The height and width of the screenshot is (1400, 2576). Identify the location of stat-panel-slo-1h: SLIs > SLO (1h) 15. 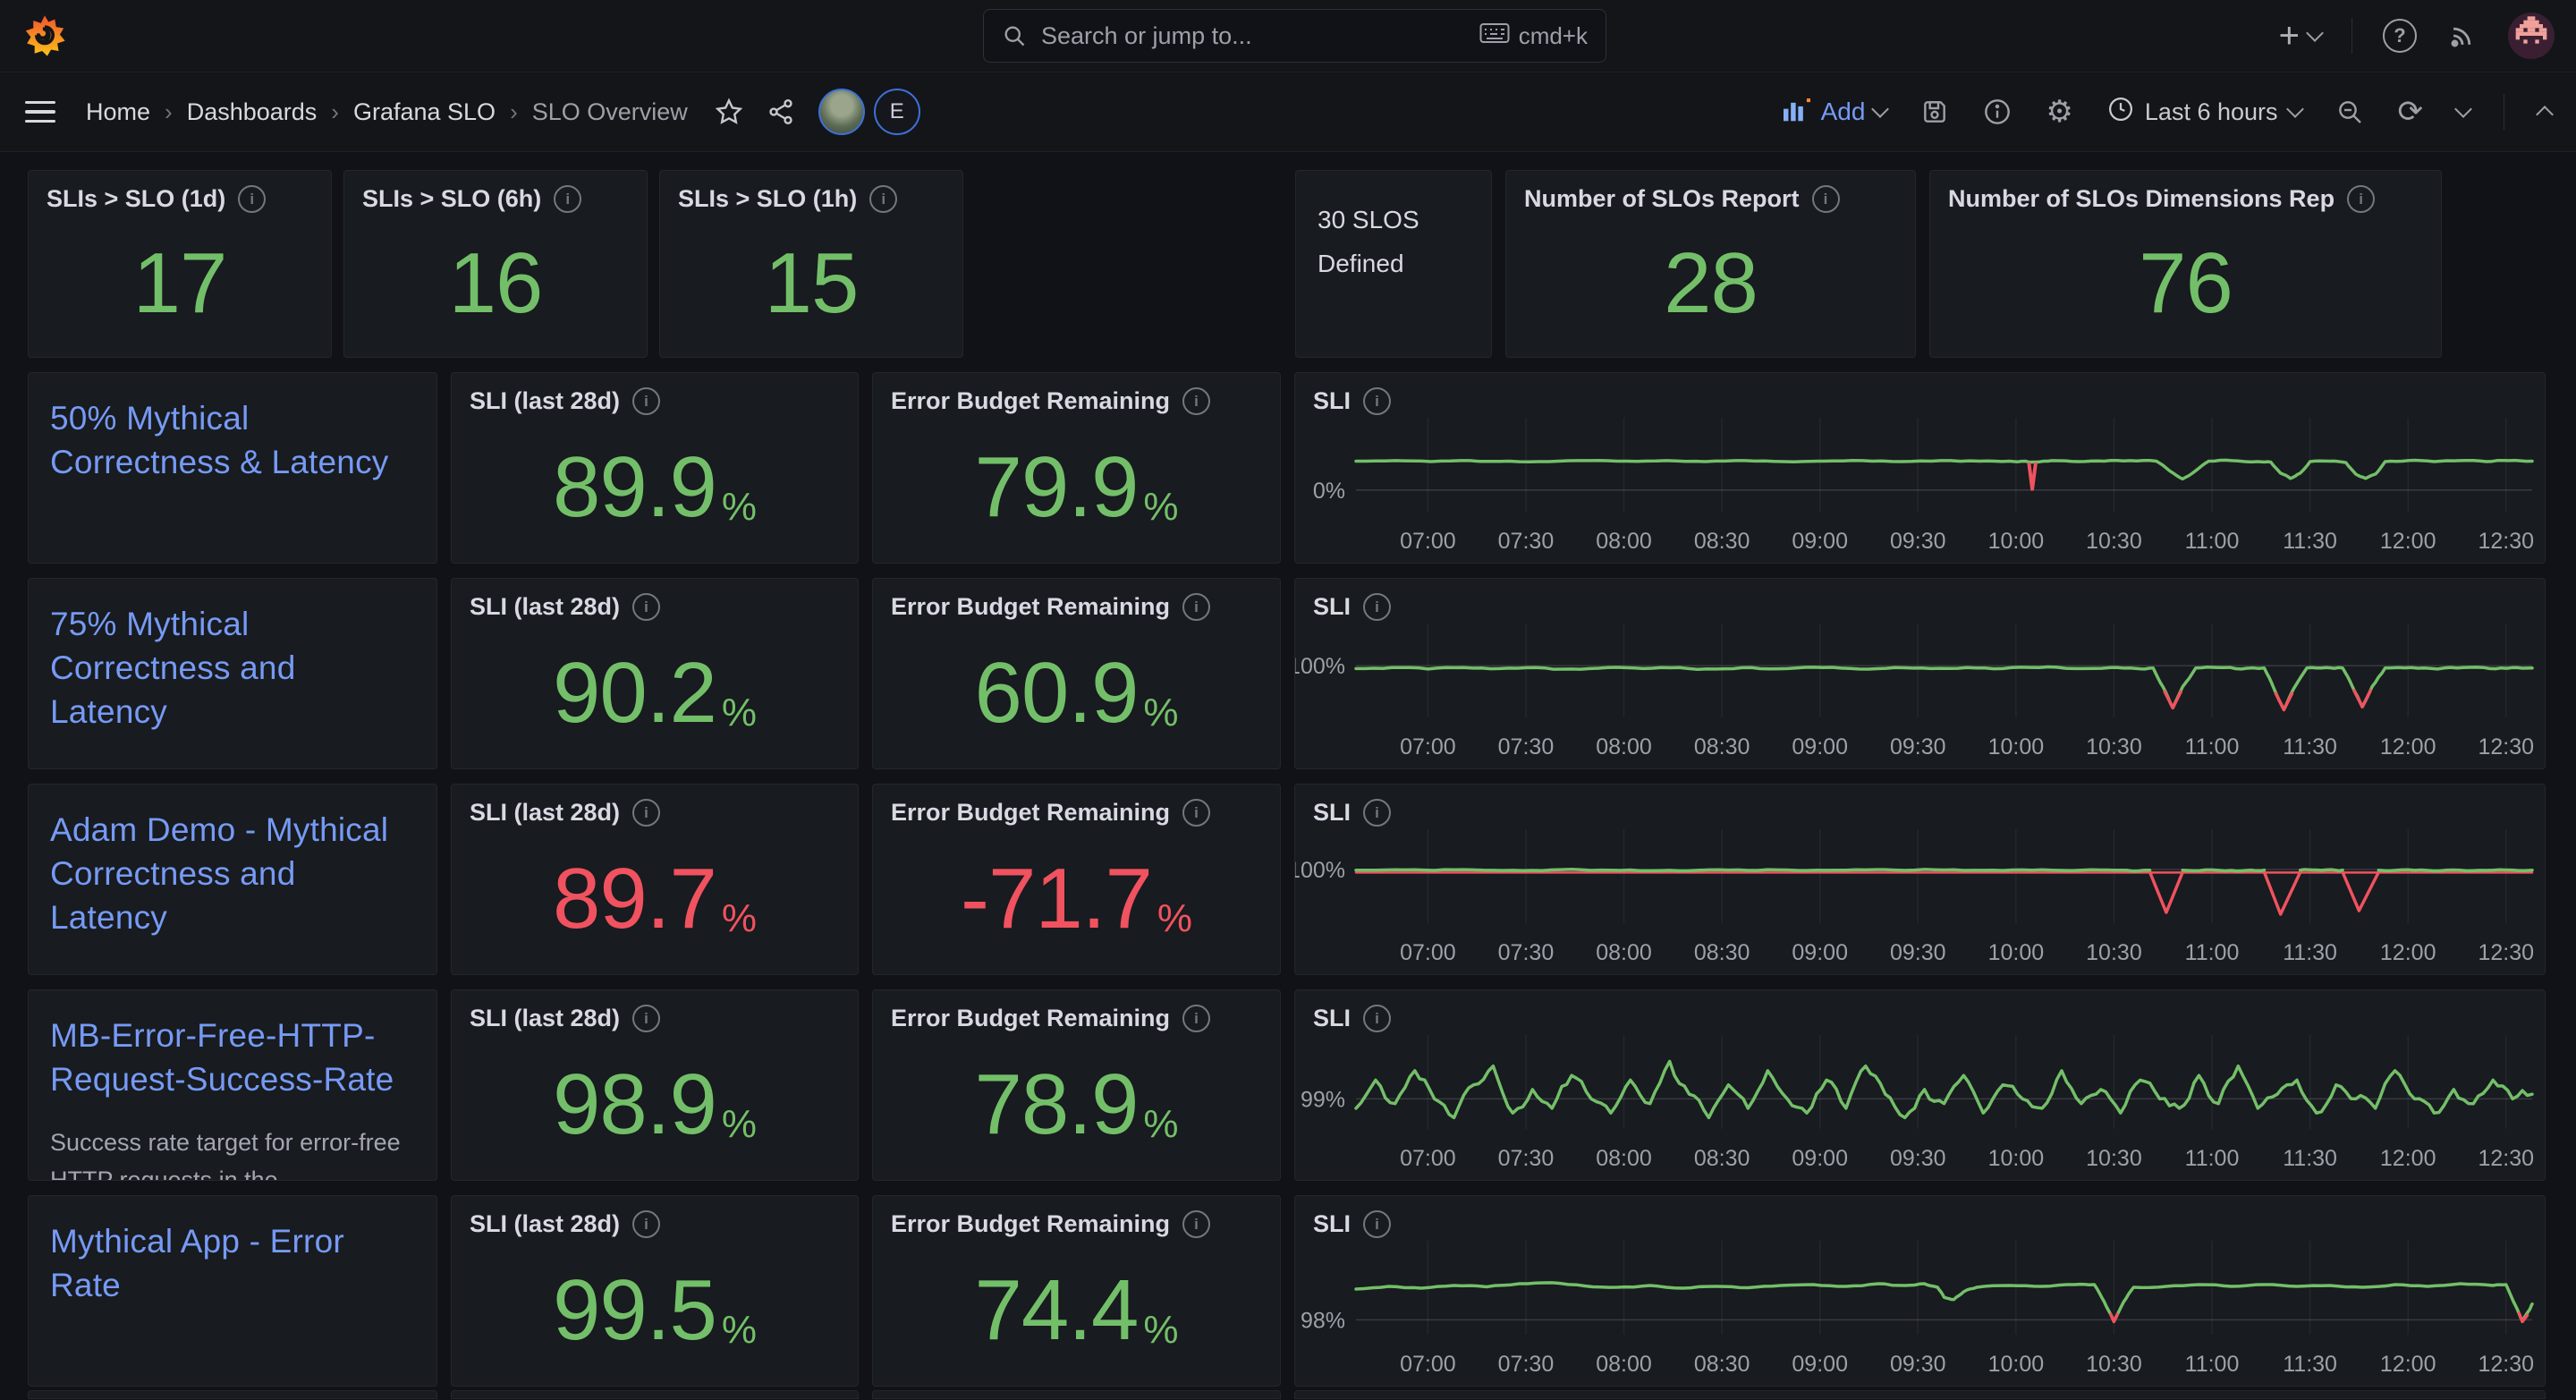
(811, 264).